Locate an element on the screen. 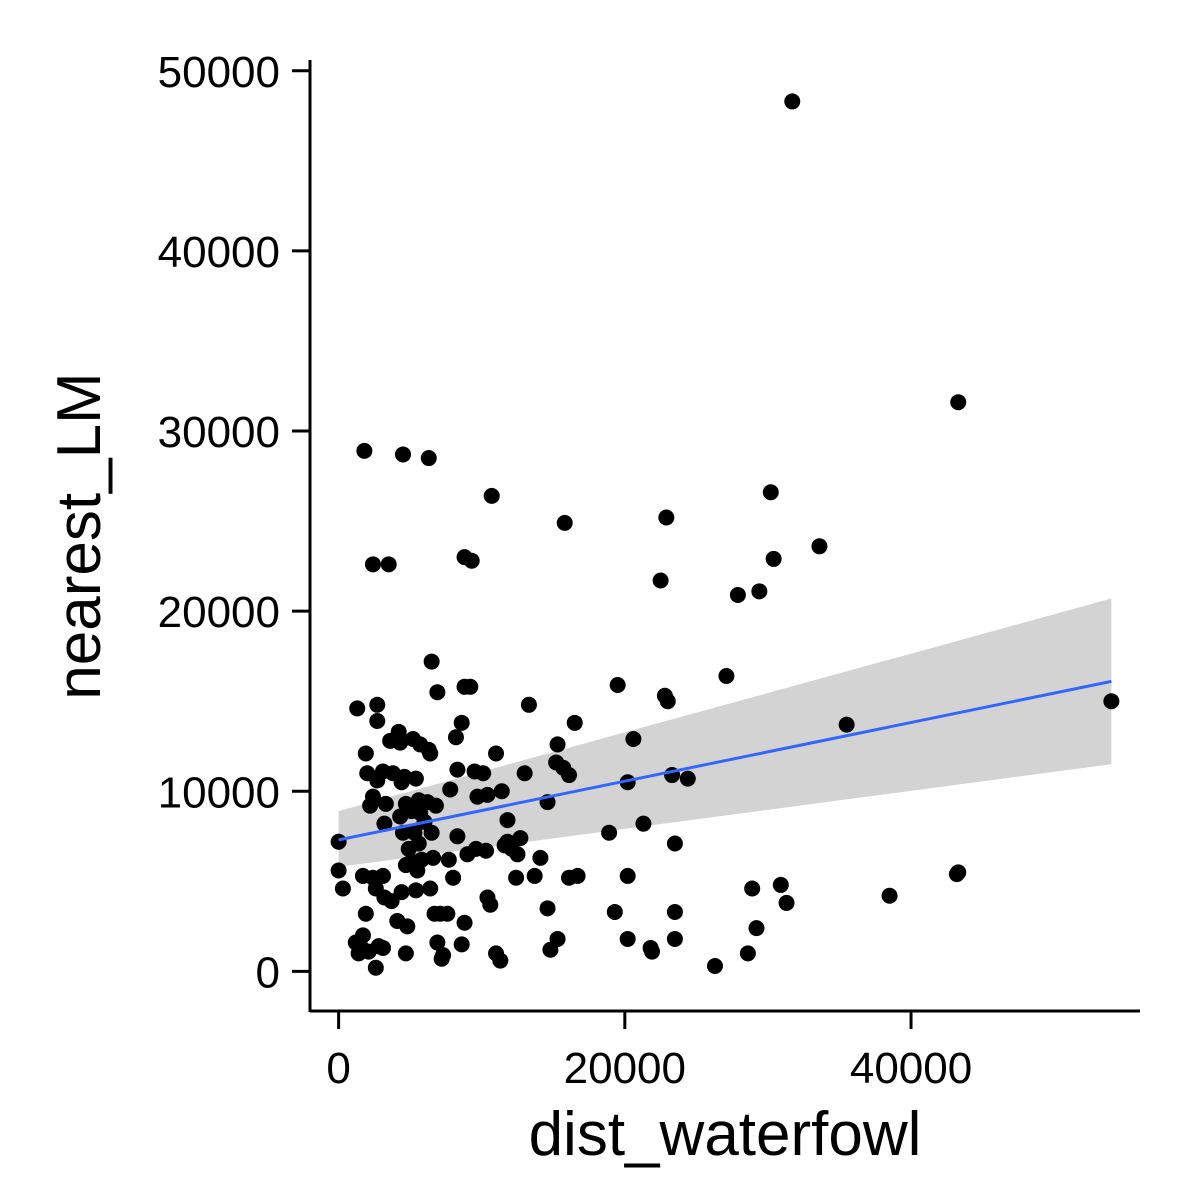 This screenshot has height=1200, width=1200. trend-line-layer is located at coordinates (725, 760).